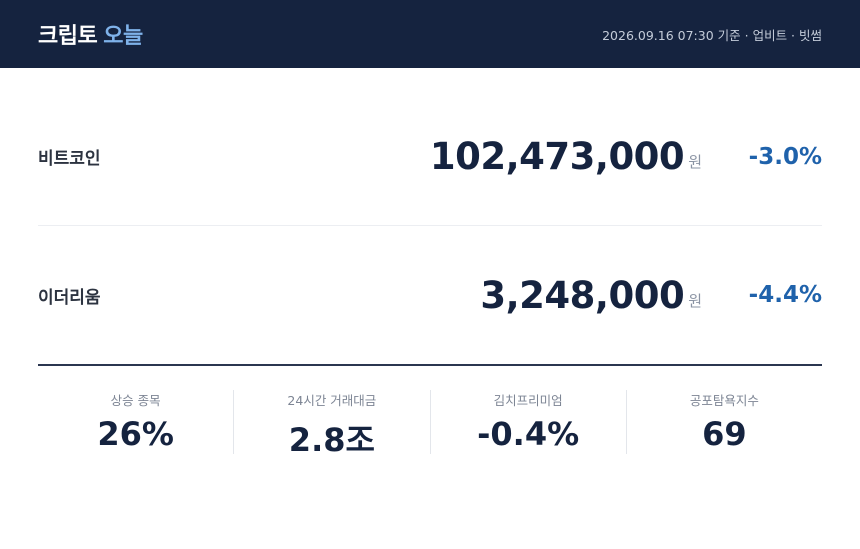  What do you see at coordinates (332, 400) in the screenshot?
I see `stat-label: 24시간 거래대금` at bounding box center [332, 400].